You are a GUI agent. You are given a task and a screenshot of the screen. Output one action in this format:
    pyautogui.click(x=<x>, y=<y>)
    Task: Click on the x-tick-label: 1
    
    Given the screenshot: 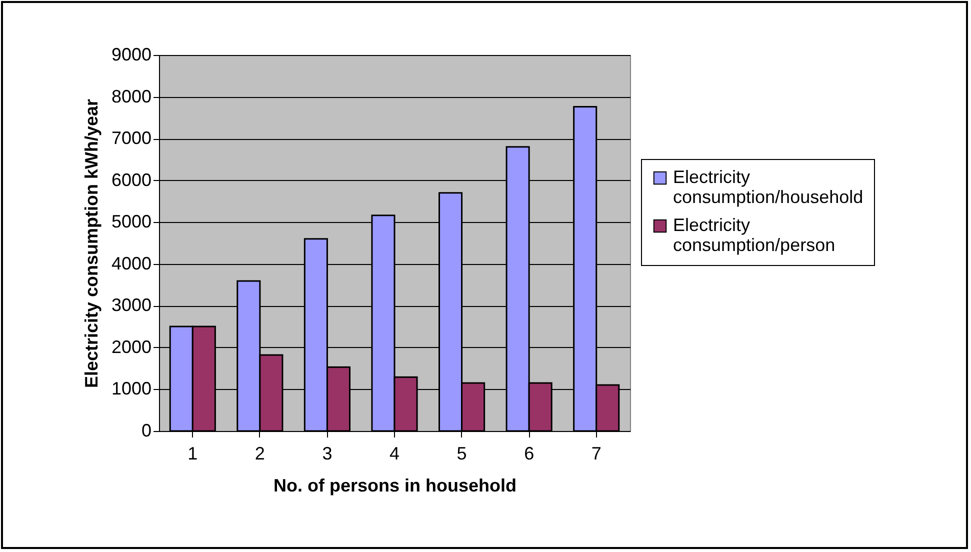 What is the action you would take?
    pyautogui.click(x=193, y=454)
    